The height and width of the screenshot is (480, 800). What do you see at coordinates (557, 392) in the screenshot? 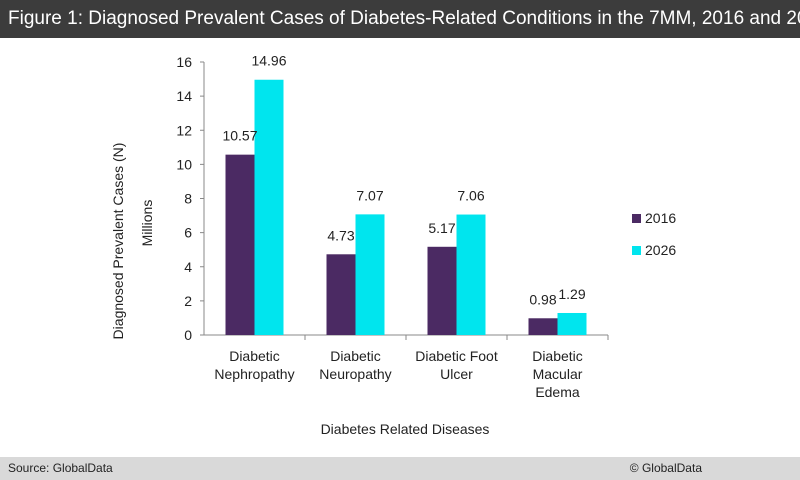
I see `x-category-label: Edema` at bounding box center [557, 392].